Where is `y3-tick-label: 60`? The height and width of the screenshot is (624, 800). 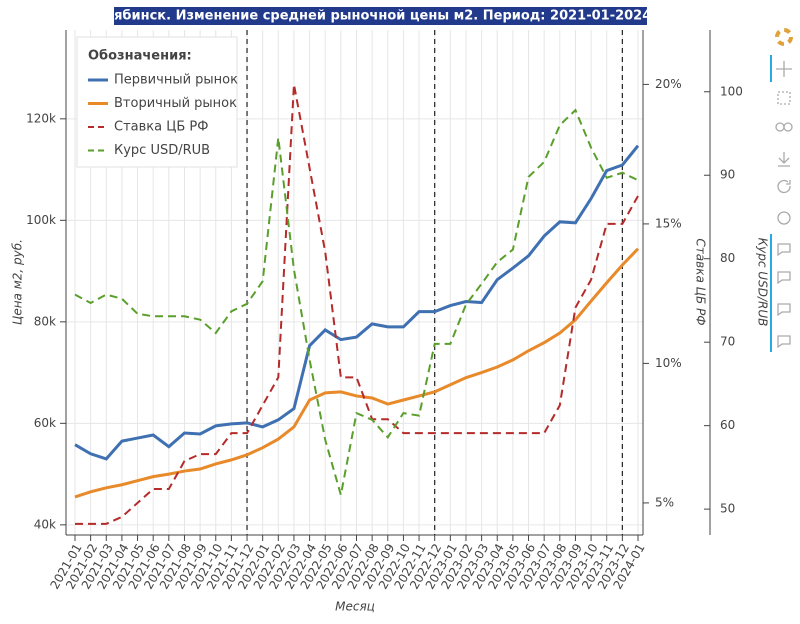 y3-tick-label: 60 is located at coordinates (727, 425).